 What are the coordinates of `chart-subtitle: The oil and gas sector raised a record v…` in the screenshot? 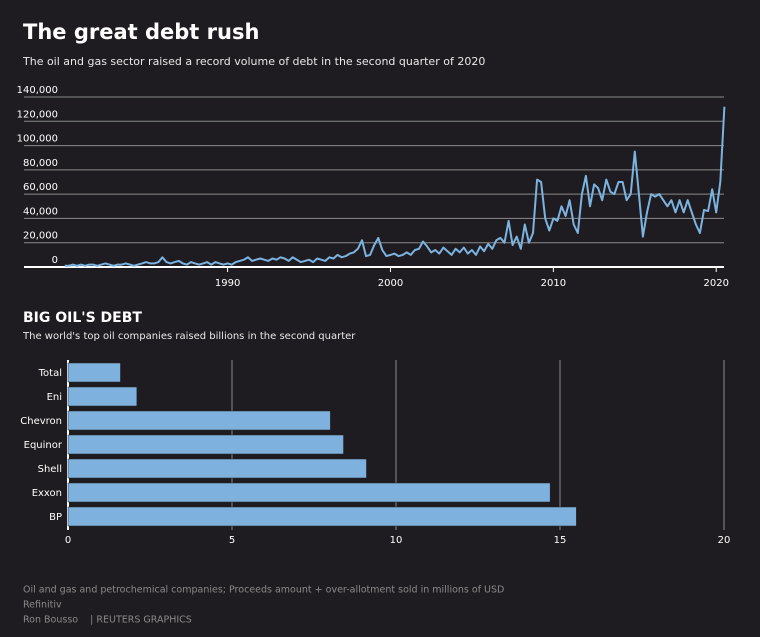 It's located at (253, 61).